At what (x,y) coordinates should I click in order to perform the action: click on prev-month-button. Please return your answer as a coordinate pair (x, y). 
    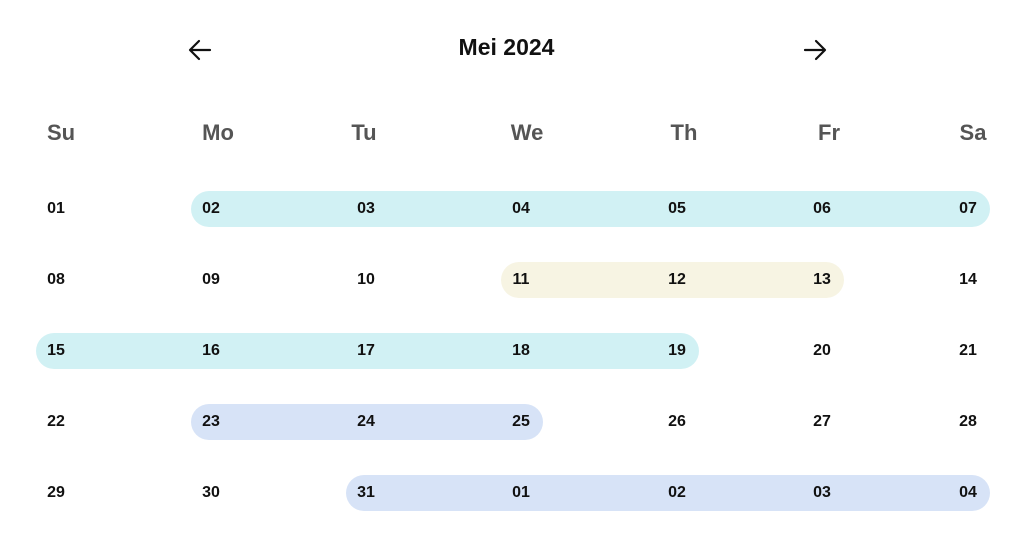
    Looking at the image, I should click on (200, 50).